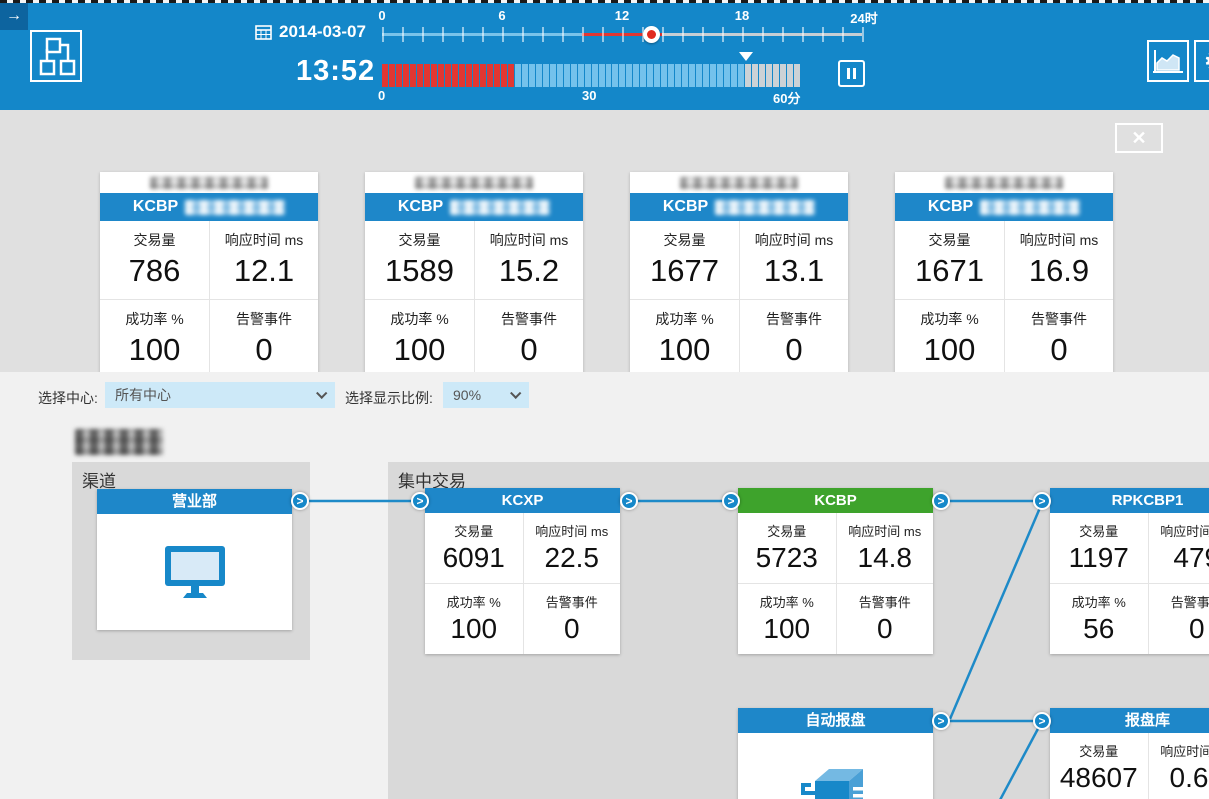 The image size is (1209, 799). Describe the element at coordinates (263, 32) in the screenshot. I see `calendar-icon` at that location.